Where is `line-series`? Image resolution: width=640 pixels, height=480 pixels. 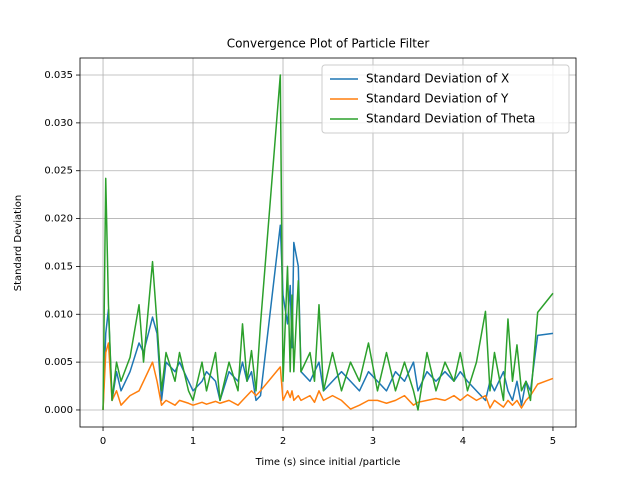
line-series is located at coordinates (328, 376).